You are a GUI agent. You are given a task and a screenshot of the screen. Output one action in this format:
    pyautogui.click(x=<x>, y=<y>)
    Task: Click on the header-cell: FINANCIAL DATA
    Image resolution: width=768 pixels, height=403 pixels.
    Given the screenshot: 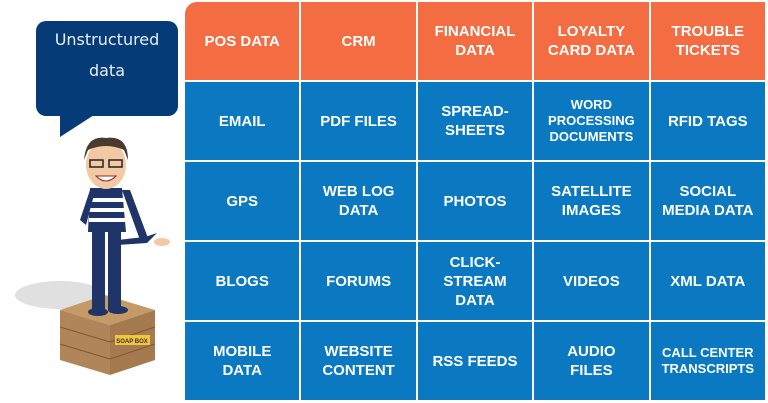 What is the action you would take?
    pyautogui.click(x=475, y=41)
    